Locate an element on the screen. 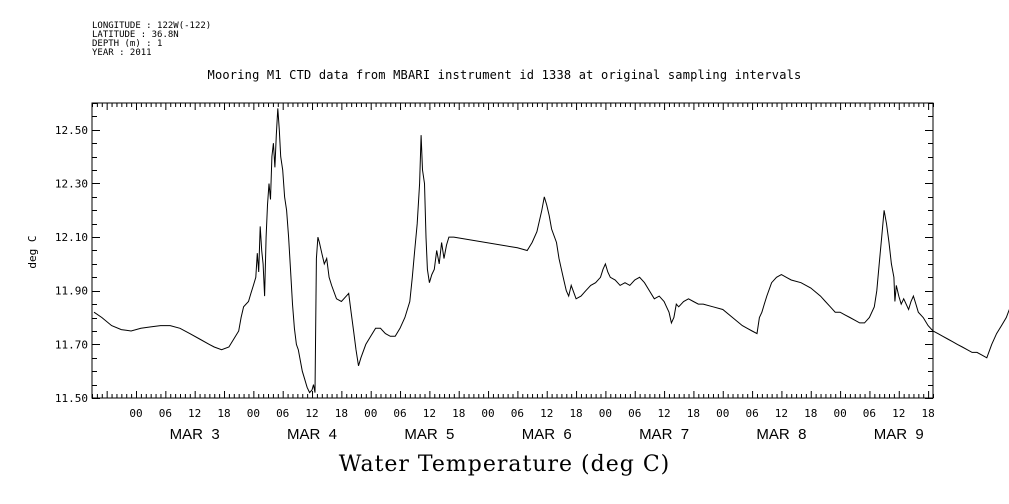  y-tick-label: 11.90 is located at coordinates (71, 291).